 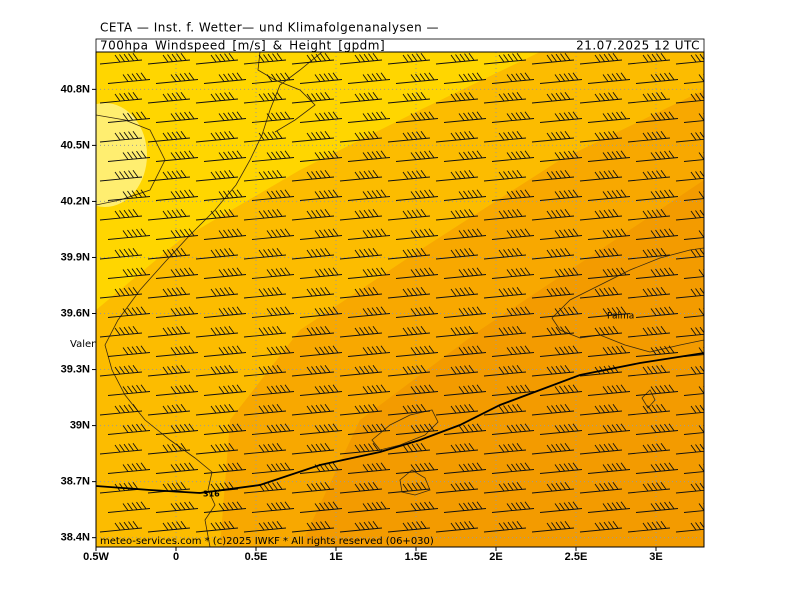 I want to click on x-tick-label: 0.5W, so click(x=96, y=557).